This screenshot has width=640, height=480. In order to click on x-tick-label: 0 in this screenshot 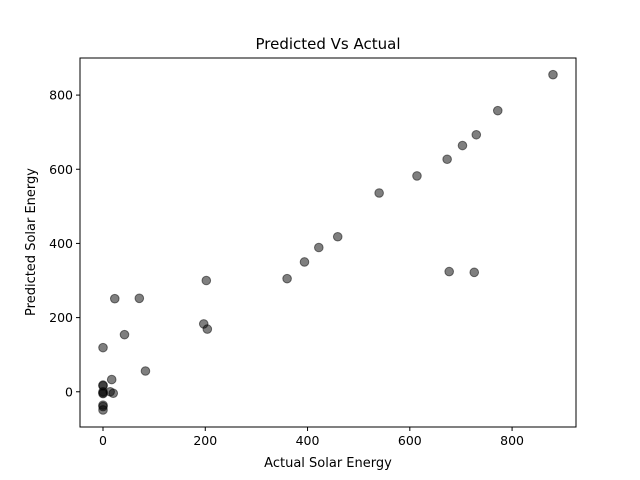, I will do `click(103, 440)`.